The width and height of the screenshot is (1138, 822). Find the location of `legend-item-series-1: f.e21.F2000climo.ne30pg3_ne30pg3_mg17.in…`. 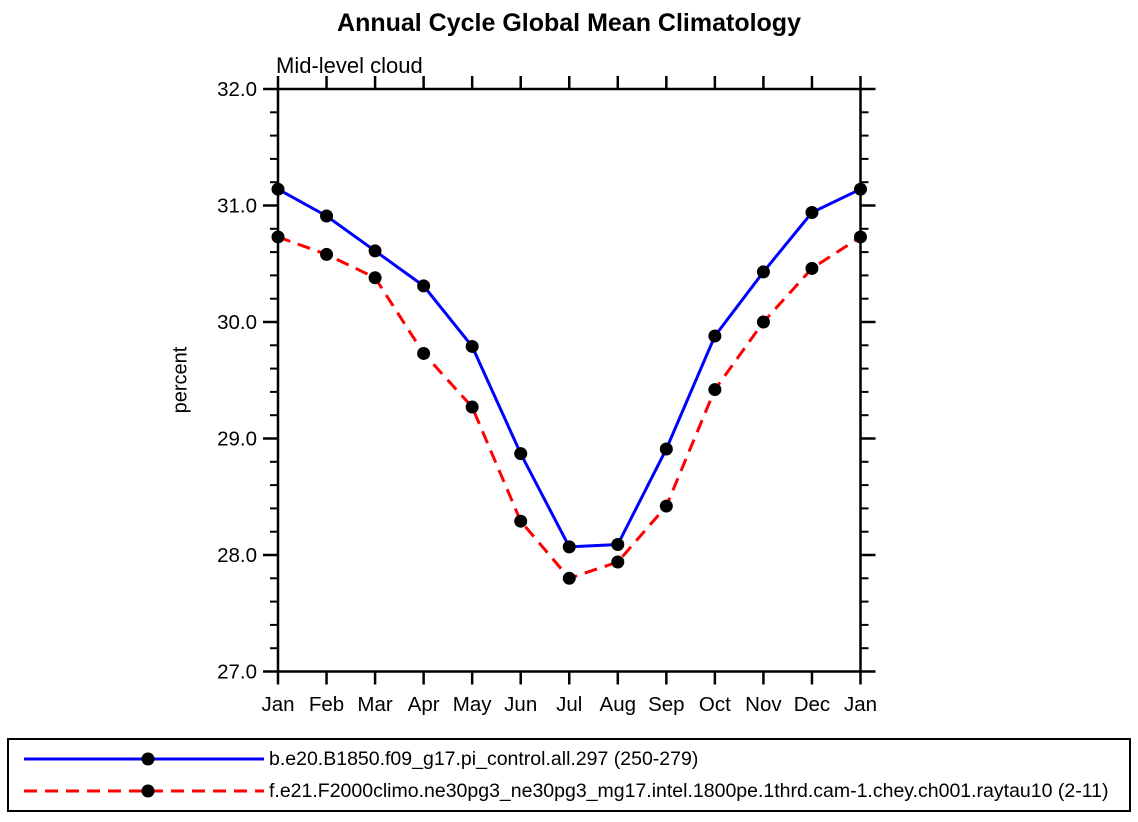

legend-item-series-1: f.e21.F2000climo.ne30pg3_ne30pg3_mg17.in… is located at coordinates (569, 791).